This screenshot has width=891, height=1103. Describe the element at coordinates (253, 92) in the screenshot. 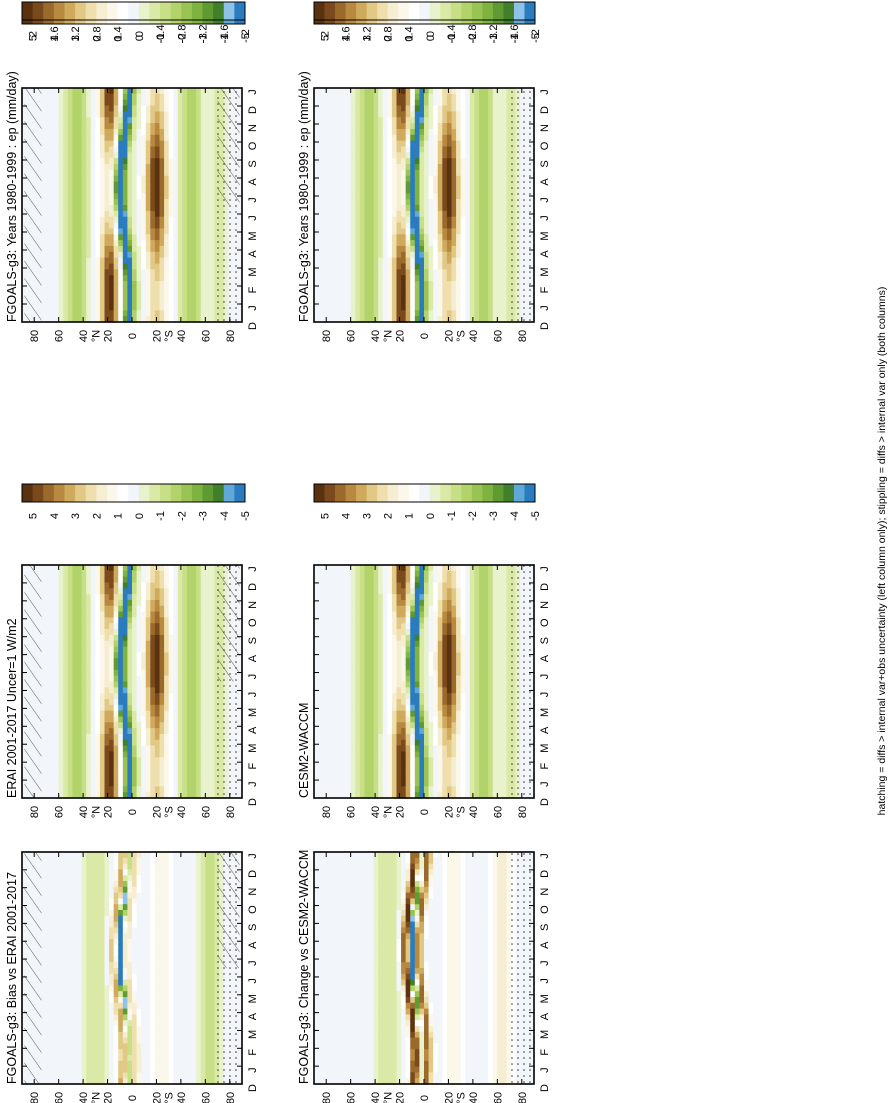

I see `month-tick-label: J` at that location.